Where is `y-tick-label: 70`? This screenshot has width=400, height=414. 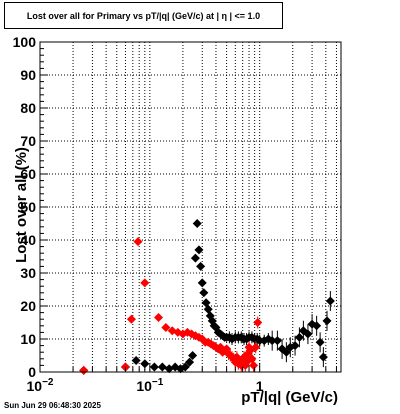
y-tick-label: 70 is located at coordinates (28, 141).